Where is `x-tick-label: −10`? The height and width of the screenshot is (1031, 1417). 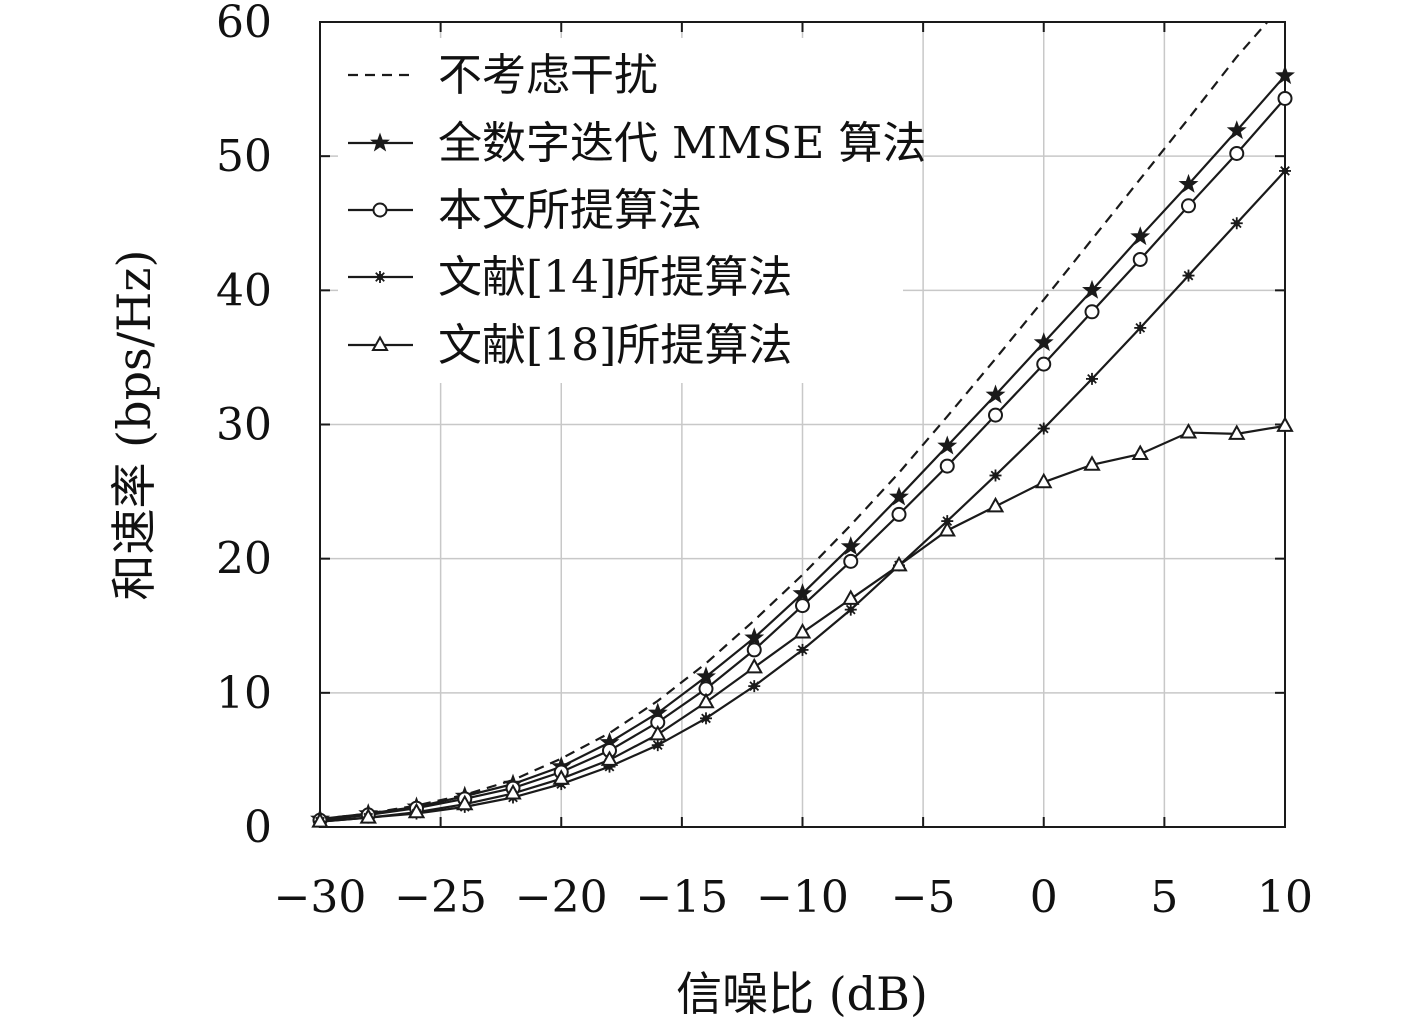 x-tick-label: −10 is located at coordinates (802, 897).